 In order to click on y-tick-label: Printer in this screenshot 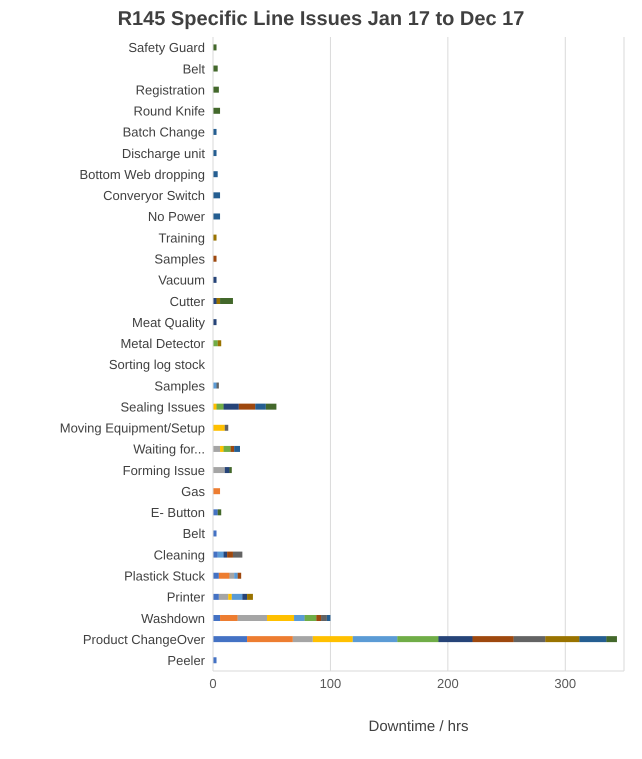, I will do `click(186, 597)`.